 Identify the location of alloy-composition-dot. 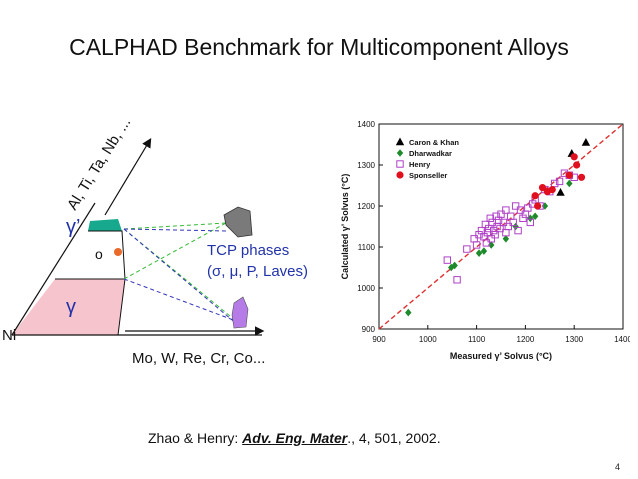
(118, 252).